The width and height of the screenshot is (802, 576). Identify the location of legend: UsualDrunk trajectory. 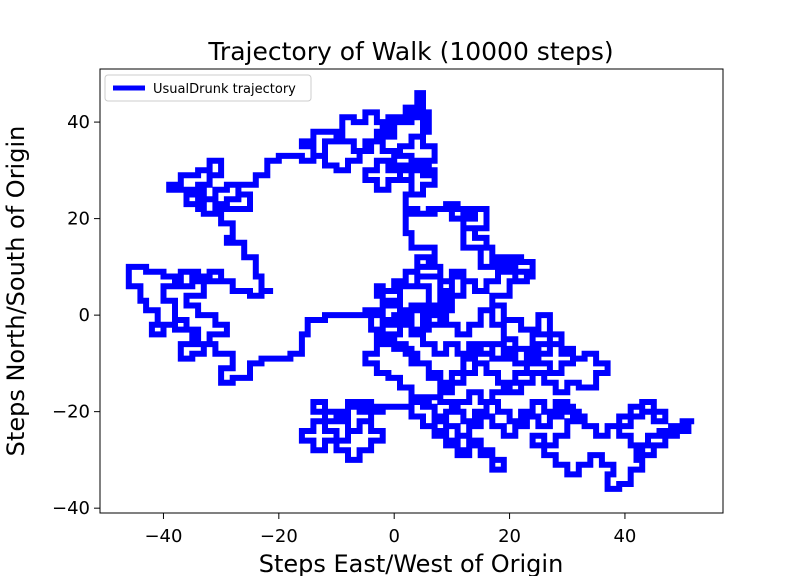
(208, 88).